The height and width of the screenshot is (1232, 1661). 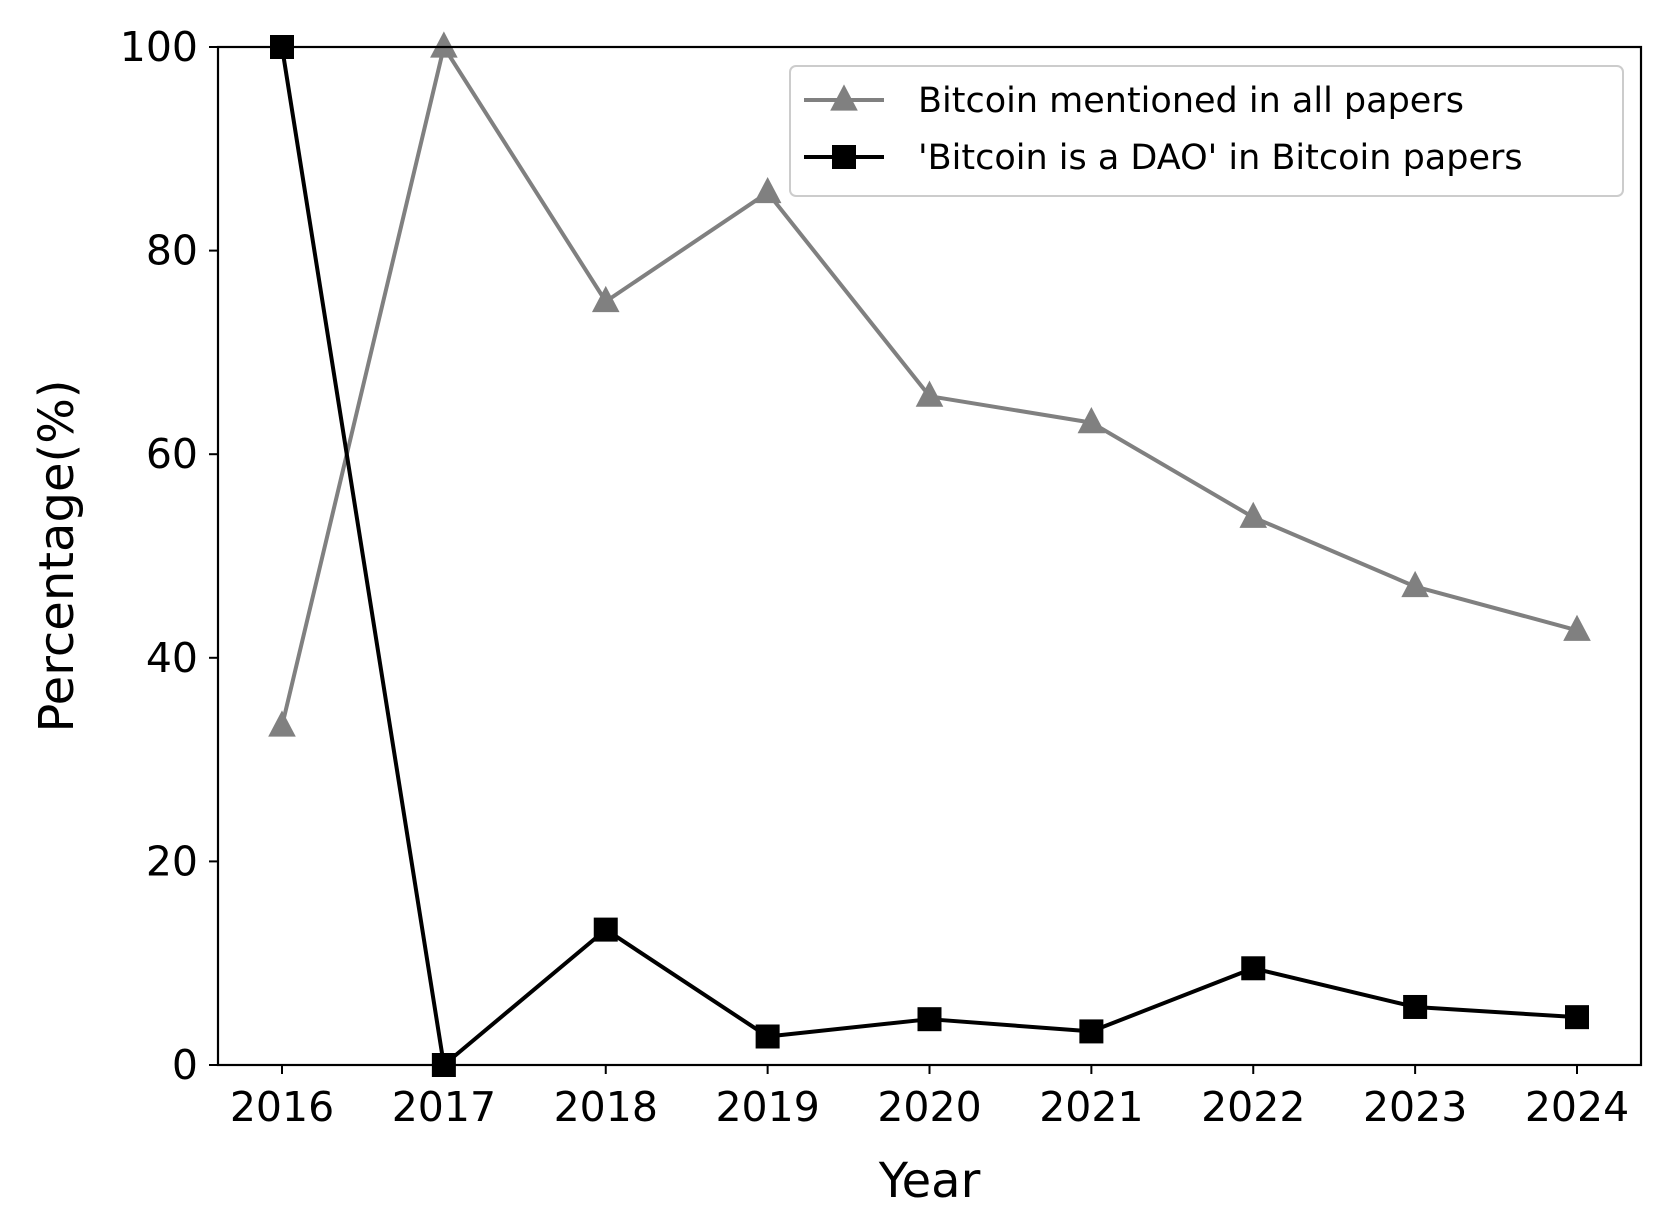 I want to click on x-tick-label: 2018, so click(x=606, y=1107).